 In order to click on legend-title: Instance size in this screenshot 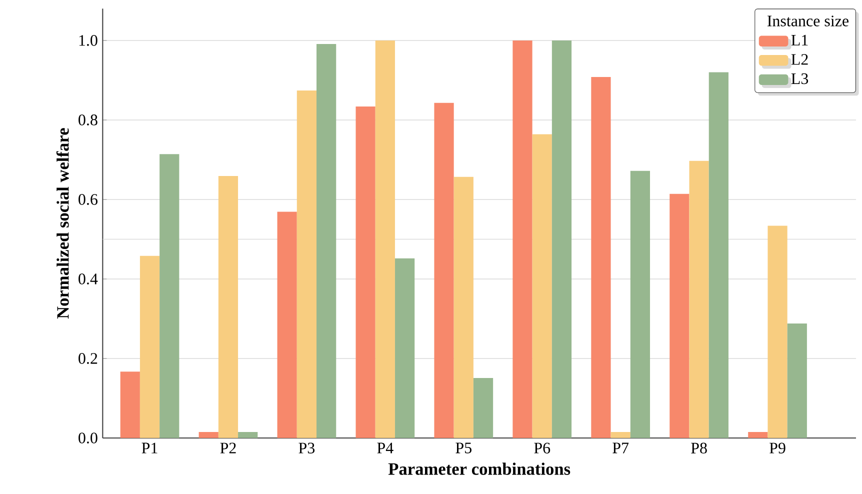, I will do `click(807, 21)`.